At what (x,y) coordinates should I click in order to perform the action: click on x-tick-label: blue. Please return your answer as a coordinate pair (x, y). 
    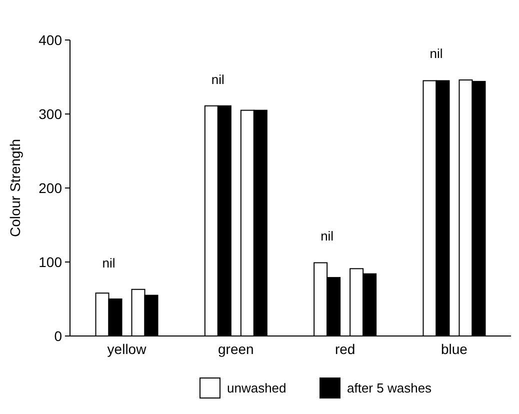
    Looking at the image, I should click on (454, 349).